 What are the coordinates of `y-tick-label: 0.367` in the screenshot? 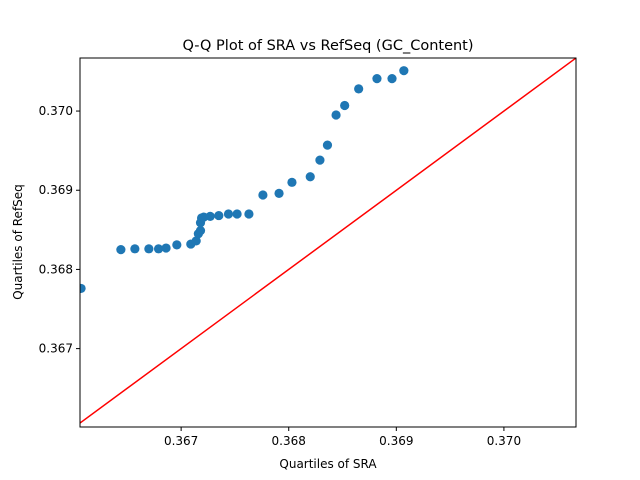 It's located at (56, 349).